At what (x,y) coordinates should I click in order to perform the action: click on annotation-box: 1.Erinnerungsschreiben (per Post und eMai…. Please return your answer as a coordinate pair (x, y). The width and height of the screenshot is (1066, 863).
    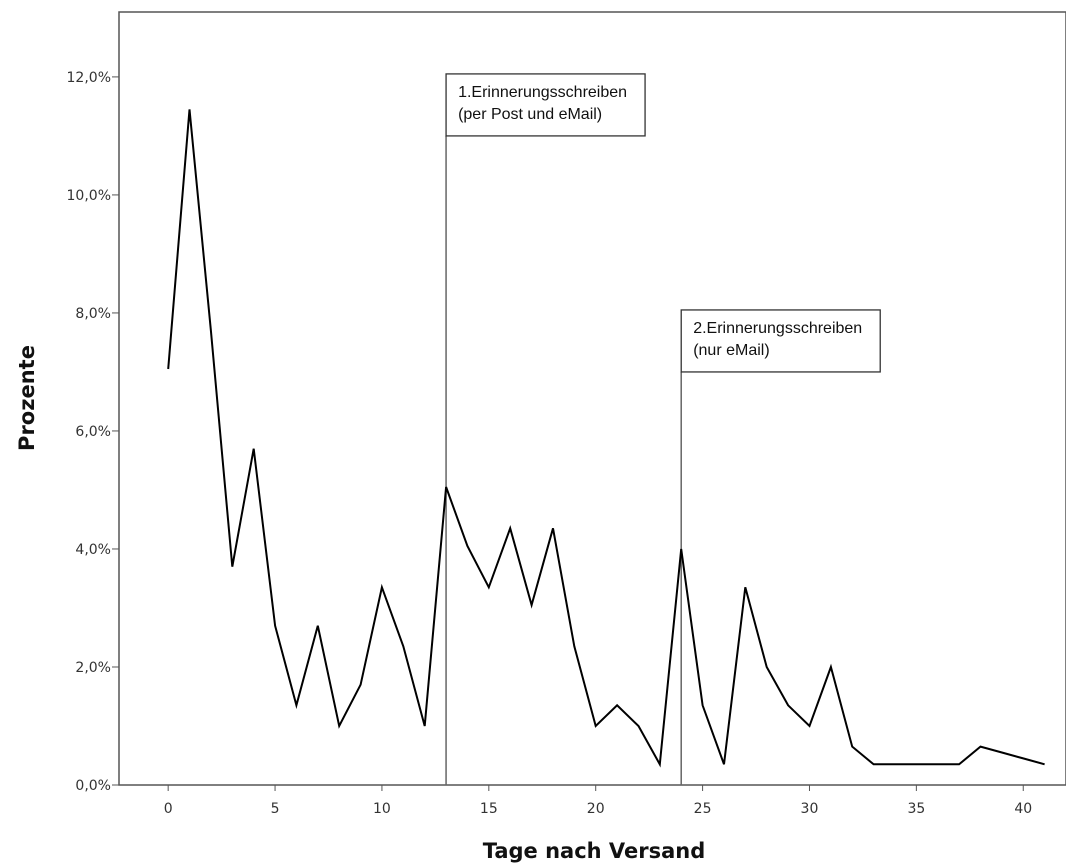
    Looking at the image, I should click on (545, 105).